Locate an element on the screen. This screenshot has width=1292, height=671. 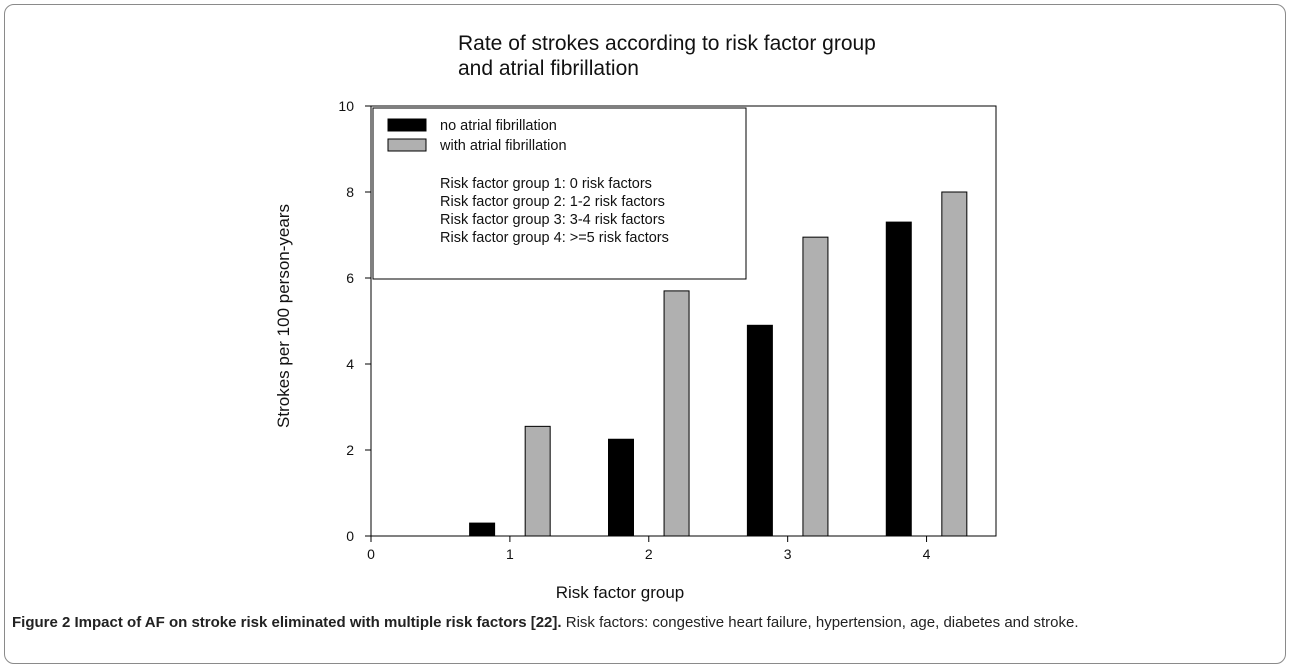
x-tick-label: 3 is located at coordinates (788, 554).